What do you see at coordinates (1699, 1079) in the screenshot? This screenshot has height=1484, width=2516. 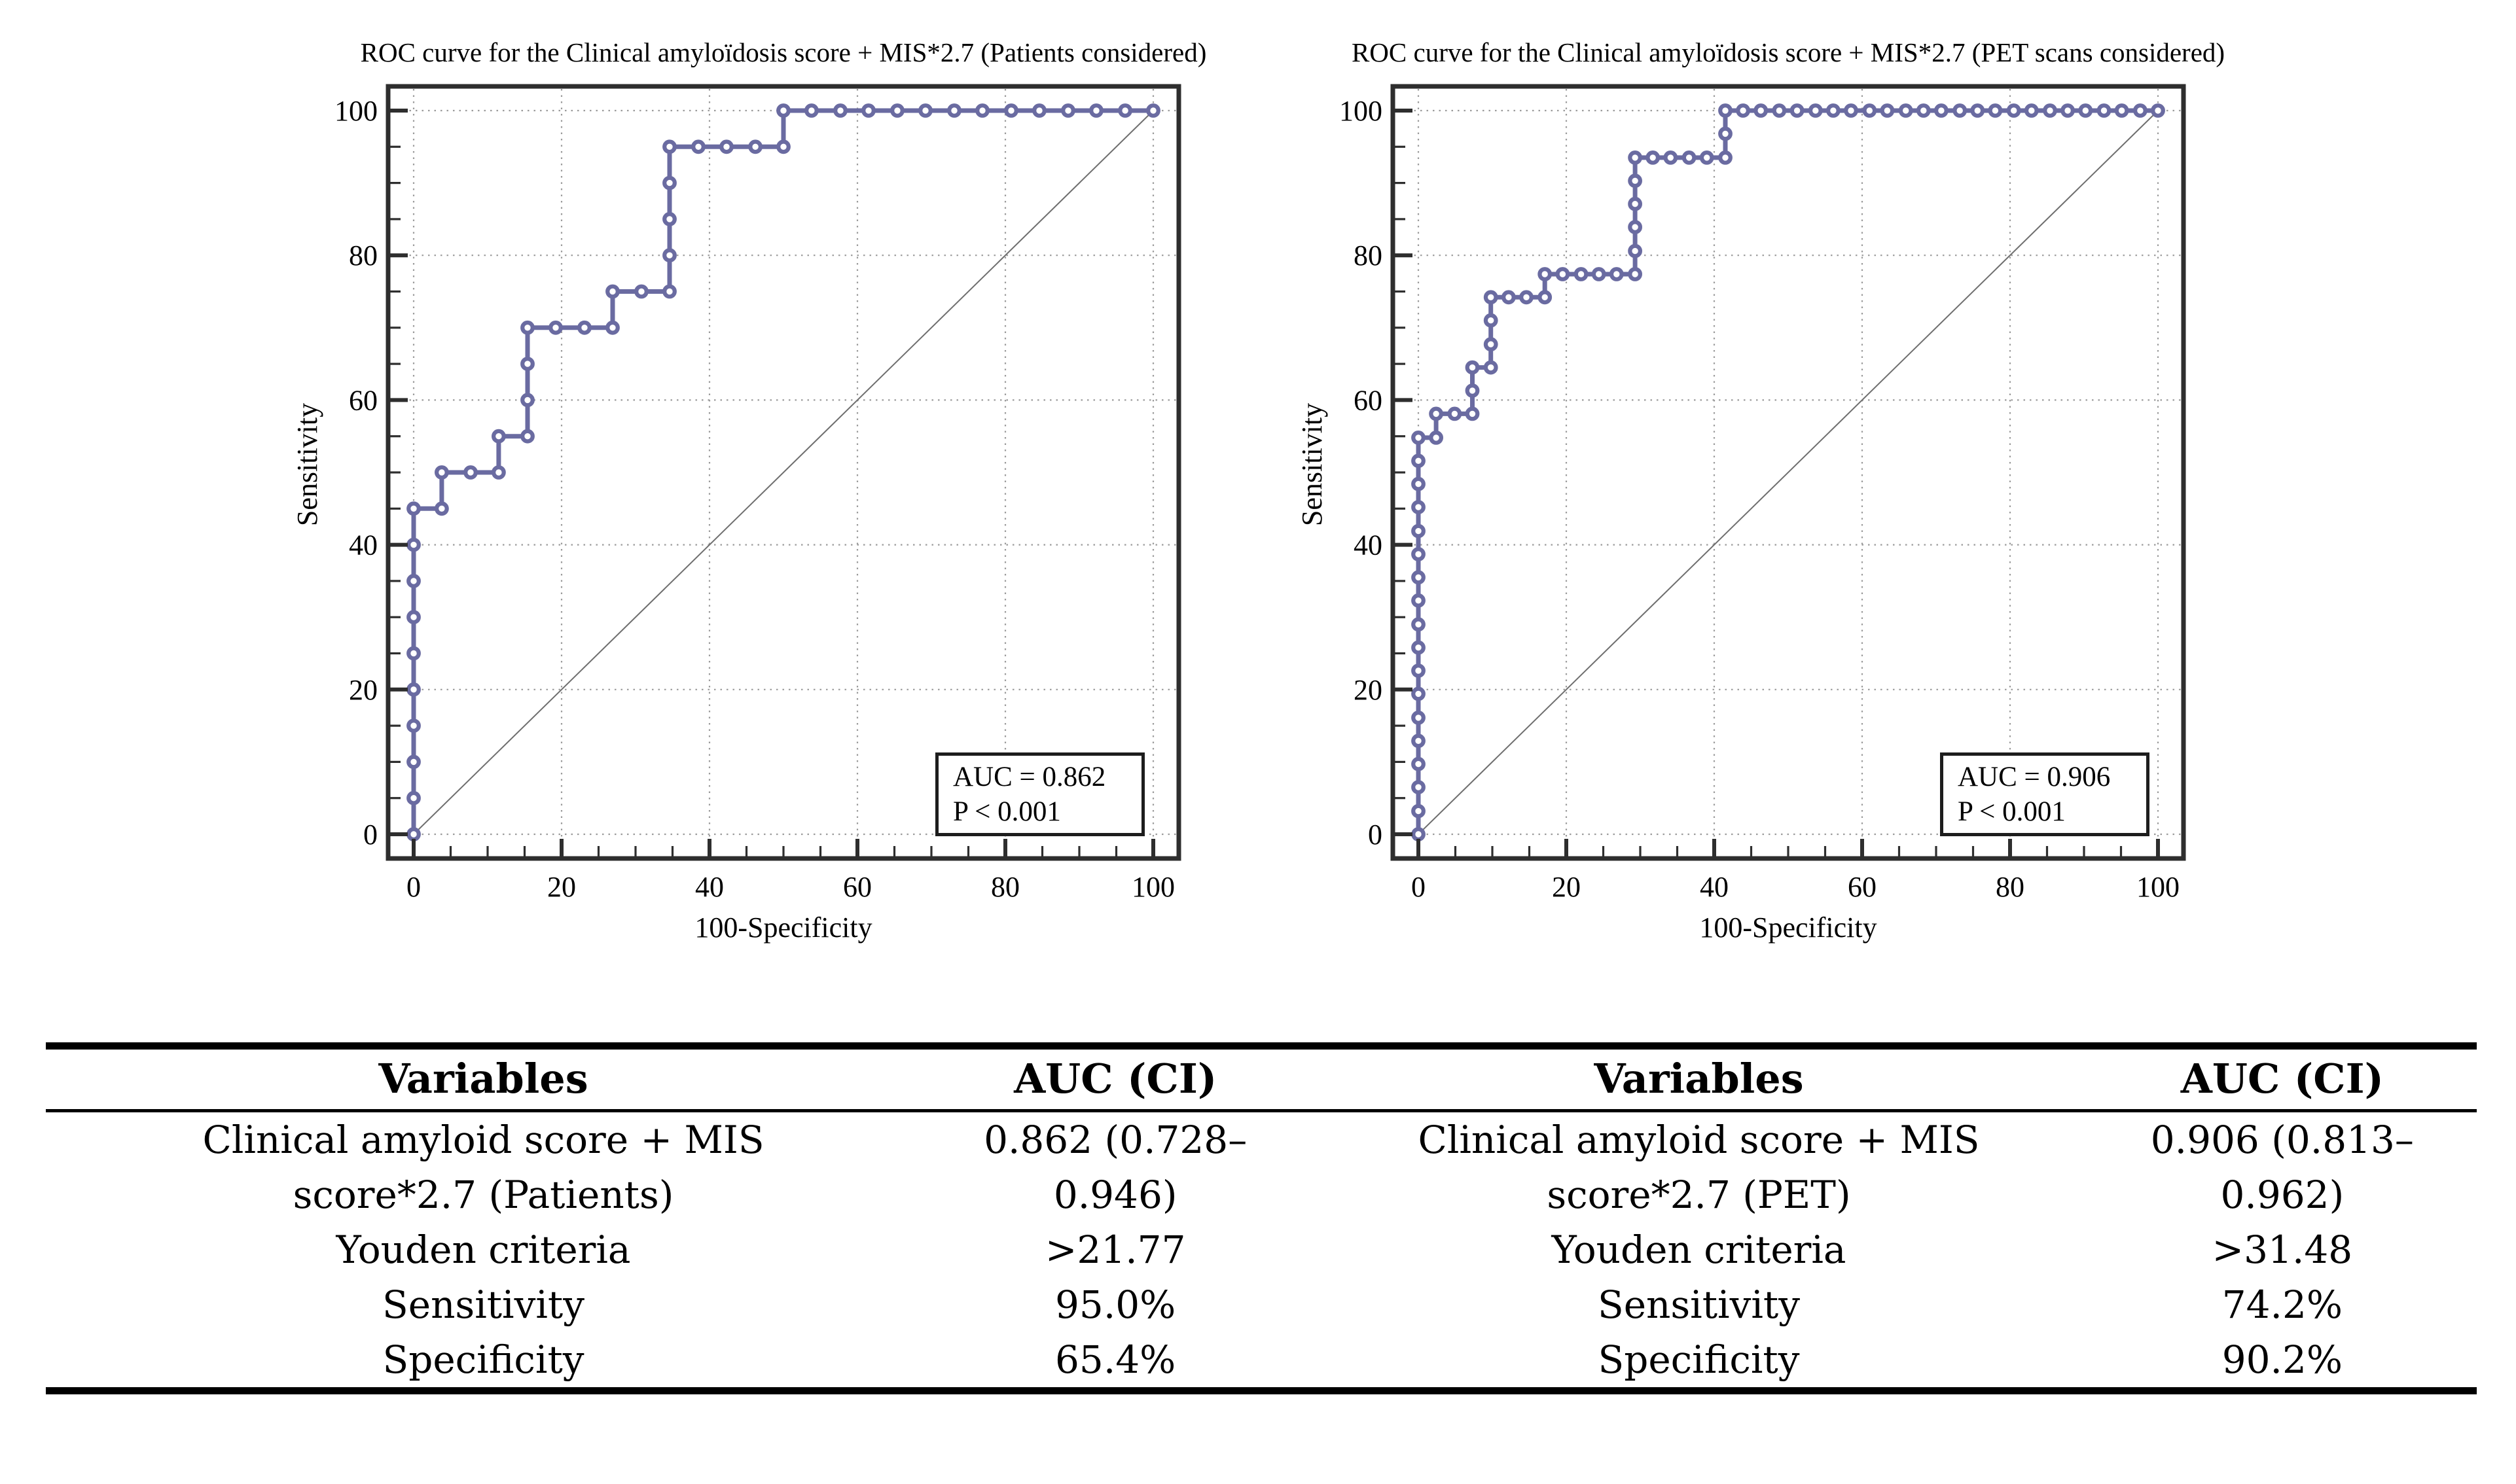 I see `header-variables-right: Variables` at bounding box center [1699, 1079].